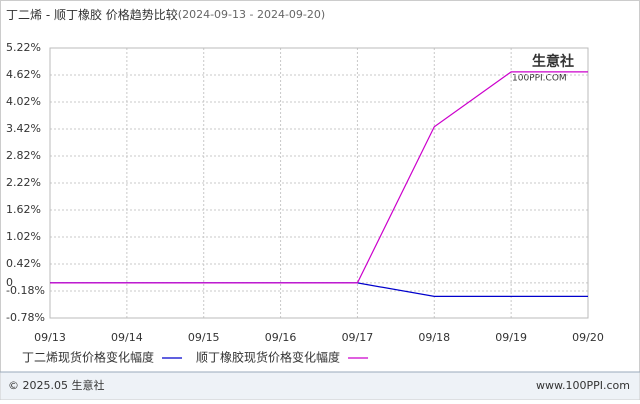 The width and height of the screenshot is (640, 404). Describe the element at coordinates (25, 290) in the screenshot. I see `y-tick-label: -0.18%` at that location.